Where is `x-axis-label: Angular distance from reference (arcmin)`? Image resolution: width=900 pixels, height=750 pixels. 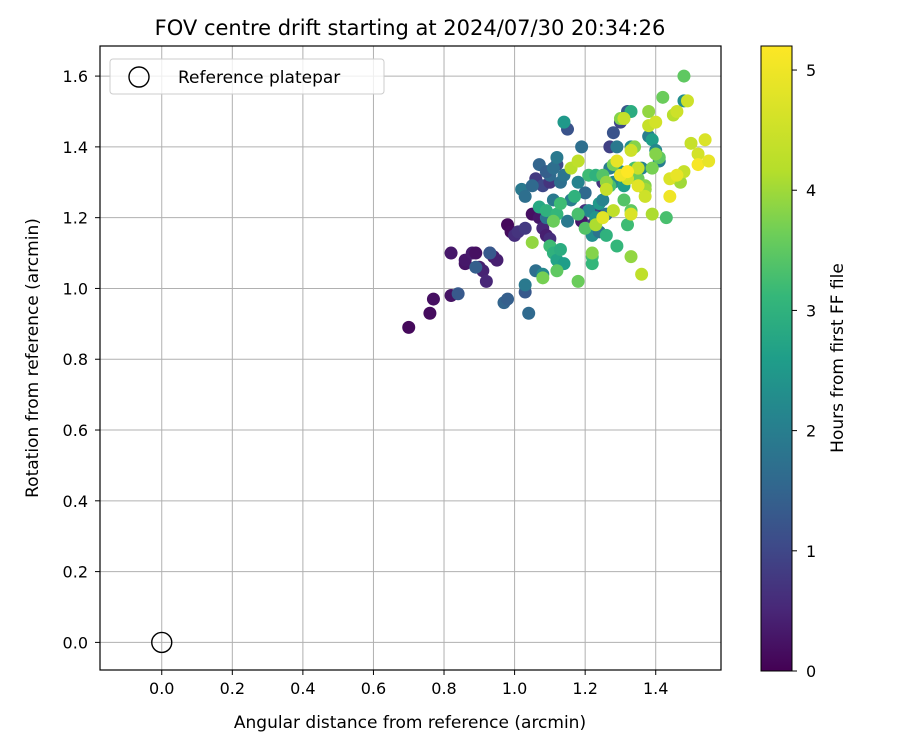 x-axis-label: Angular distance from reference (arcmin) is located at coordinates (410, 723).